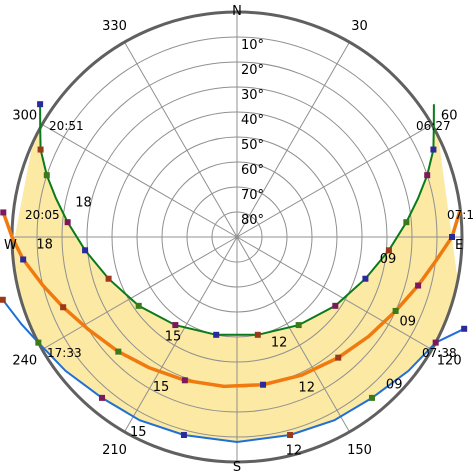 Image resolution: width=474 pixels, height=474 pixels. Describe the element at coordinates (359, 26) in the screenshot. I see `azimuth-label: 30` at that location.